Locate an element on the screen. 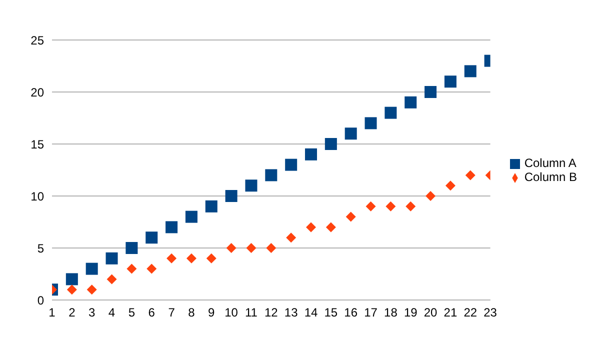  legend-label: Column A is located at coordinates (550, 163).